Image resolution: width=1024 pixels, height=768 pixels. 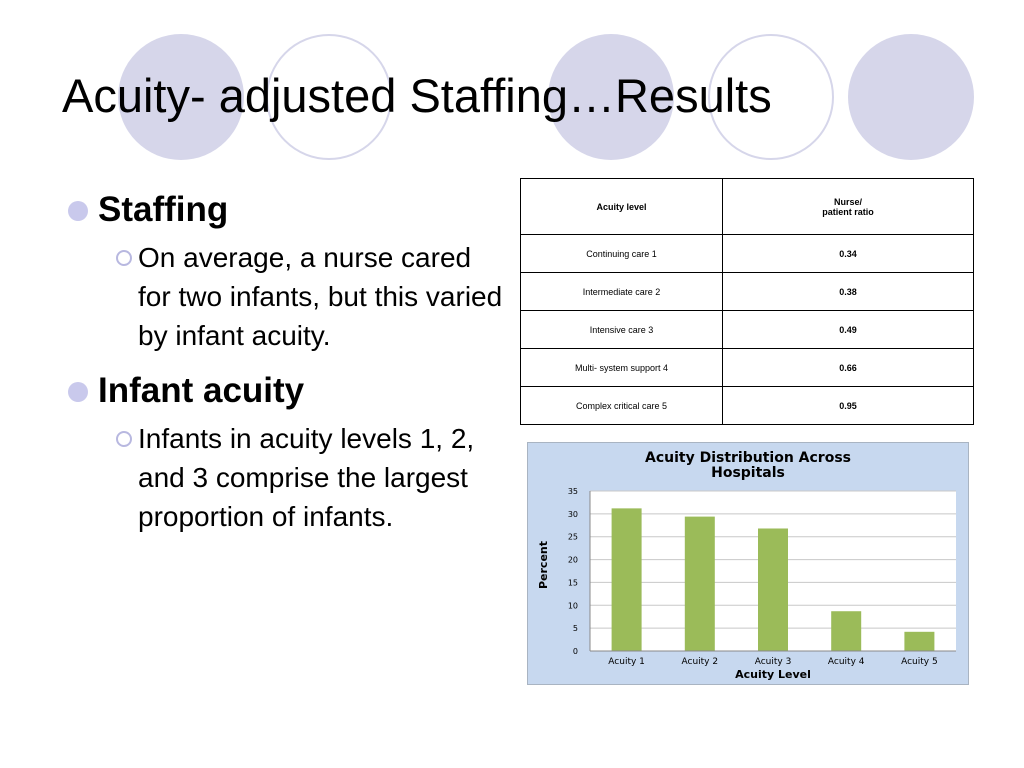 What do you see at coordinates (621, 405) in the screenshot?
I see `cell-level: Complex critical care 5` at bounding box center [621, 405].